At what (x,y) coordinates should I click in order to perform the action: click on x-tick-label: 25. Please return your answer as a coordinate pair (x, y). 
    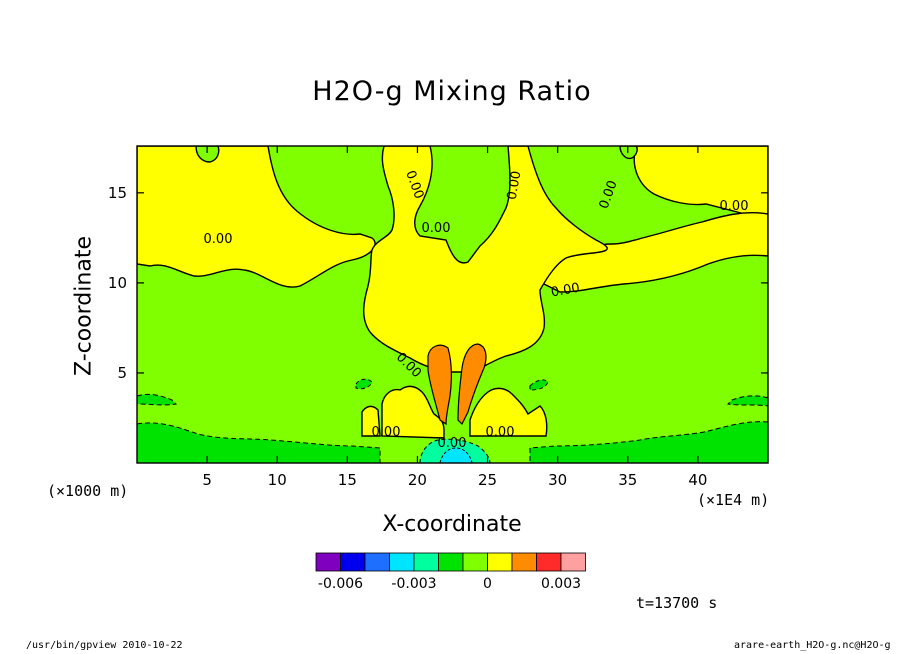
    Looking at the image, I should click on (487, 480).